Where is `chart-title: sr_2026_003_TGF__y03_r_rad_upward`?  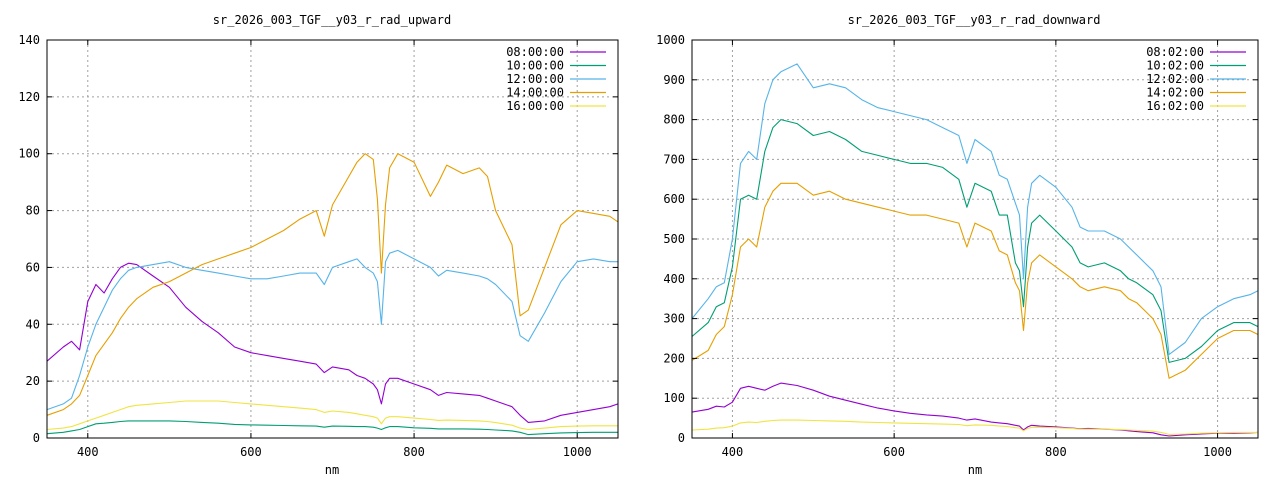
chart-title: sr_2026_003_TGF__y03_r_rad_upward is located at coordinates (332, 20).